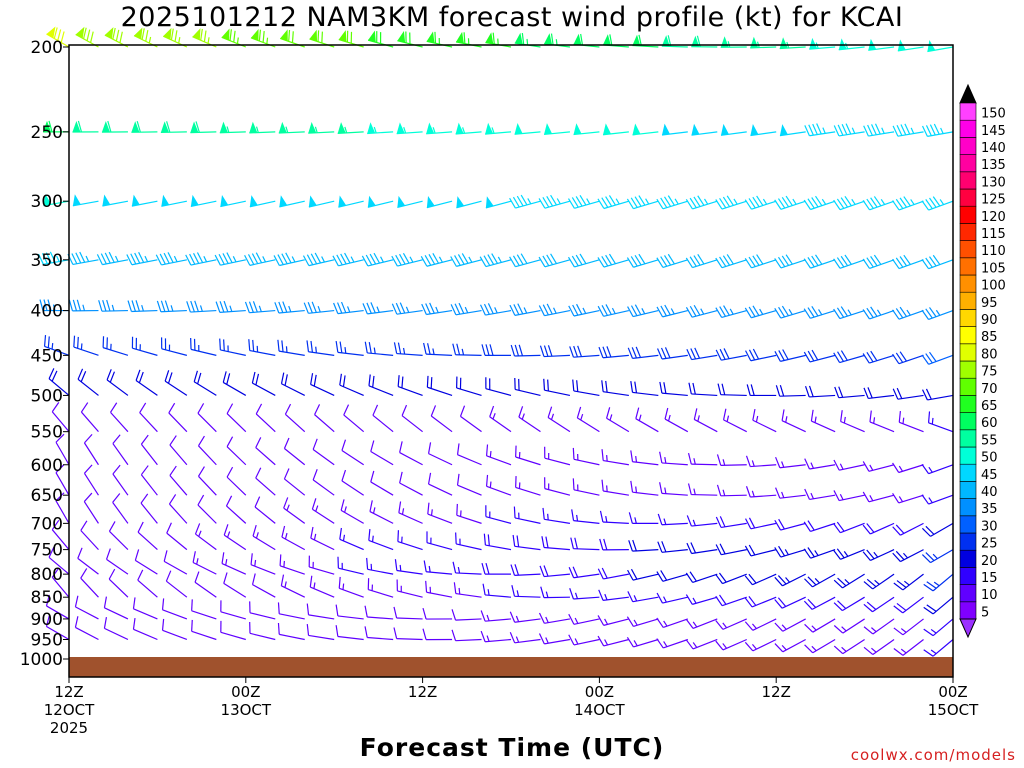 This screenshot has height=768, width=1024. What do you see at coordinates (968, 610) in the screenshot?
I see `colorbar-swatch` at bounding box center [968, 610].